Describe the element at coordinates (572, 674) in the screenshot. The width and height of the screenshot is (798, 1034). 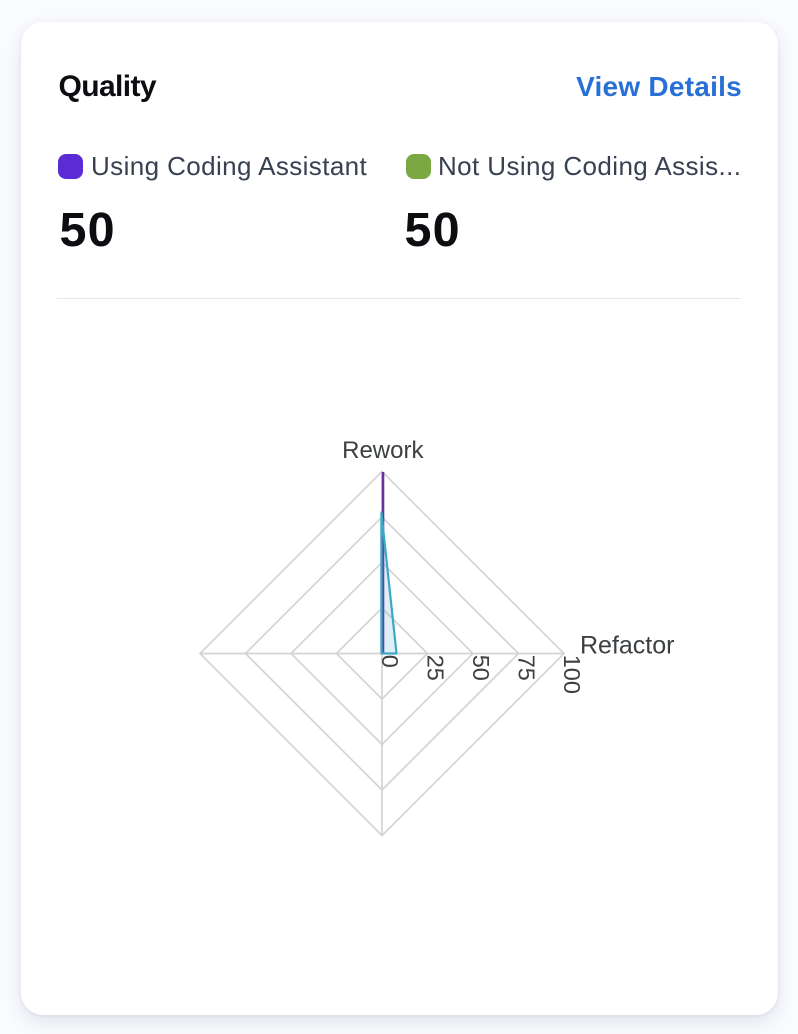
I see `svg-text: 100` at that location.